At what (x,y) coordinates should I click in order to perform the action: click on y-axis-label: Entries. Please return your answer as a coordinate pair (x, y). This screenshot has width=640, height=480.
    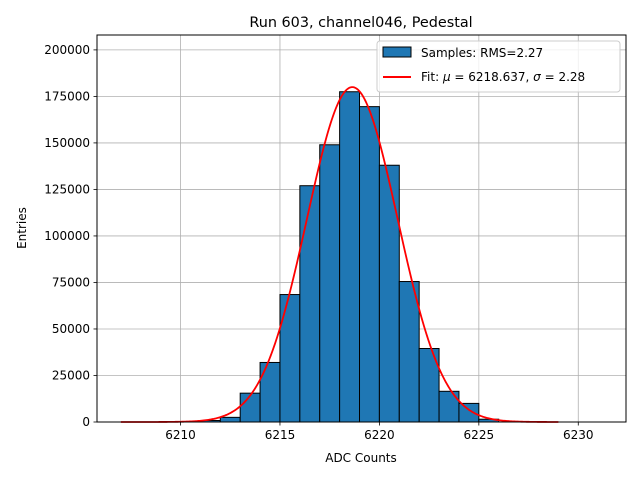
    Looking at the image, I should click on (22, 228).